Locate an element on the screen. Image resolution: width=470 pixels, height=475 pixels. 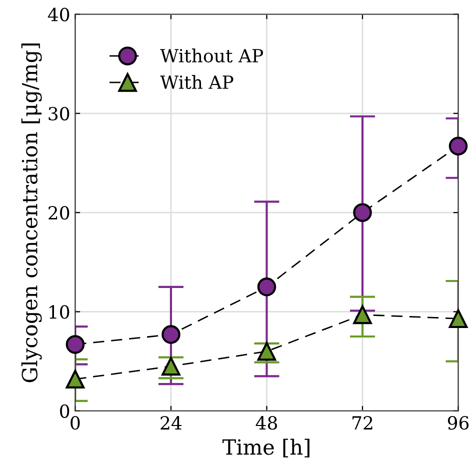
y-tick-label: 30 is located at coordinates (59, 113).